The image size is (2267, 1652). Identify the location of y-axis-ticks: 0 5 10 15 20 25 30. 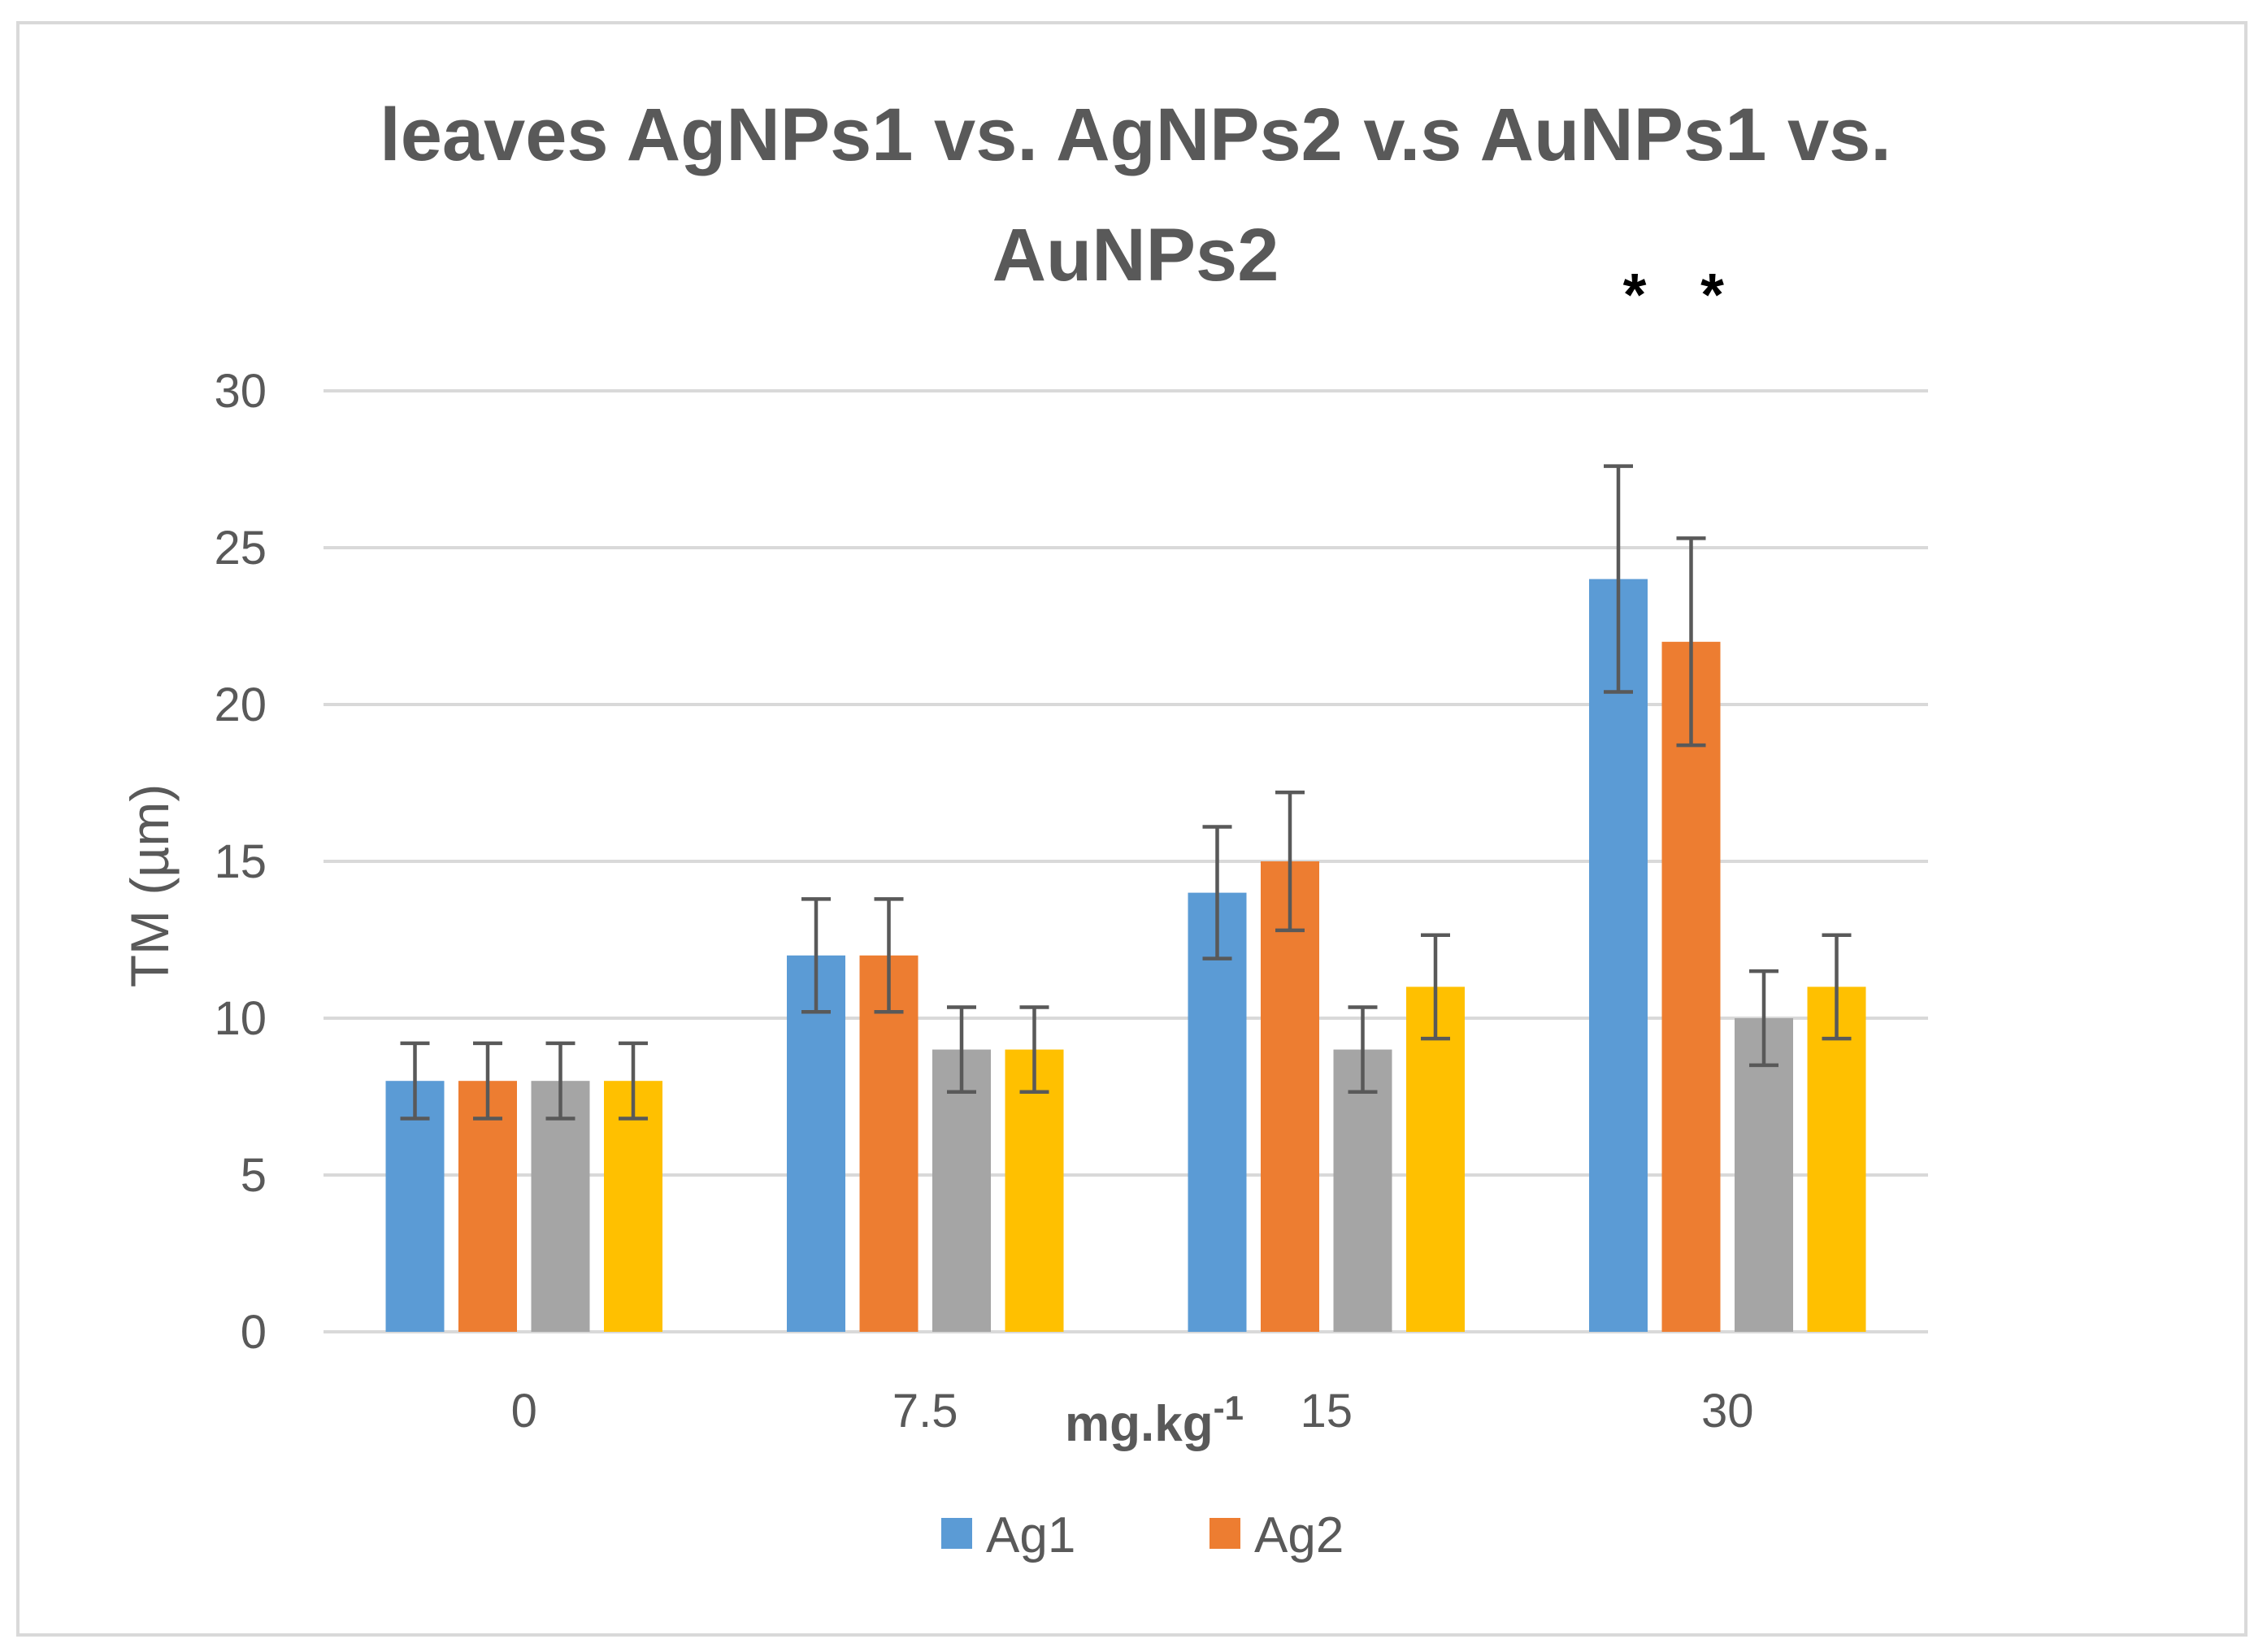
(240, 862).